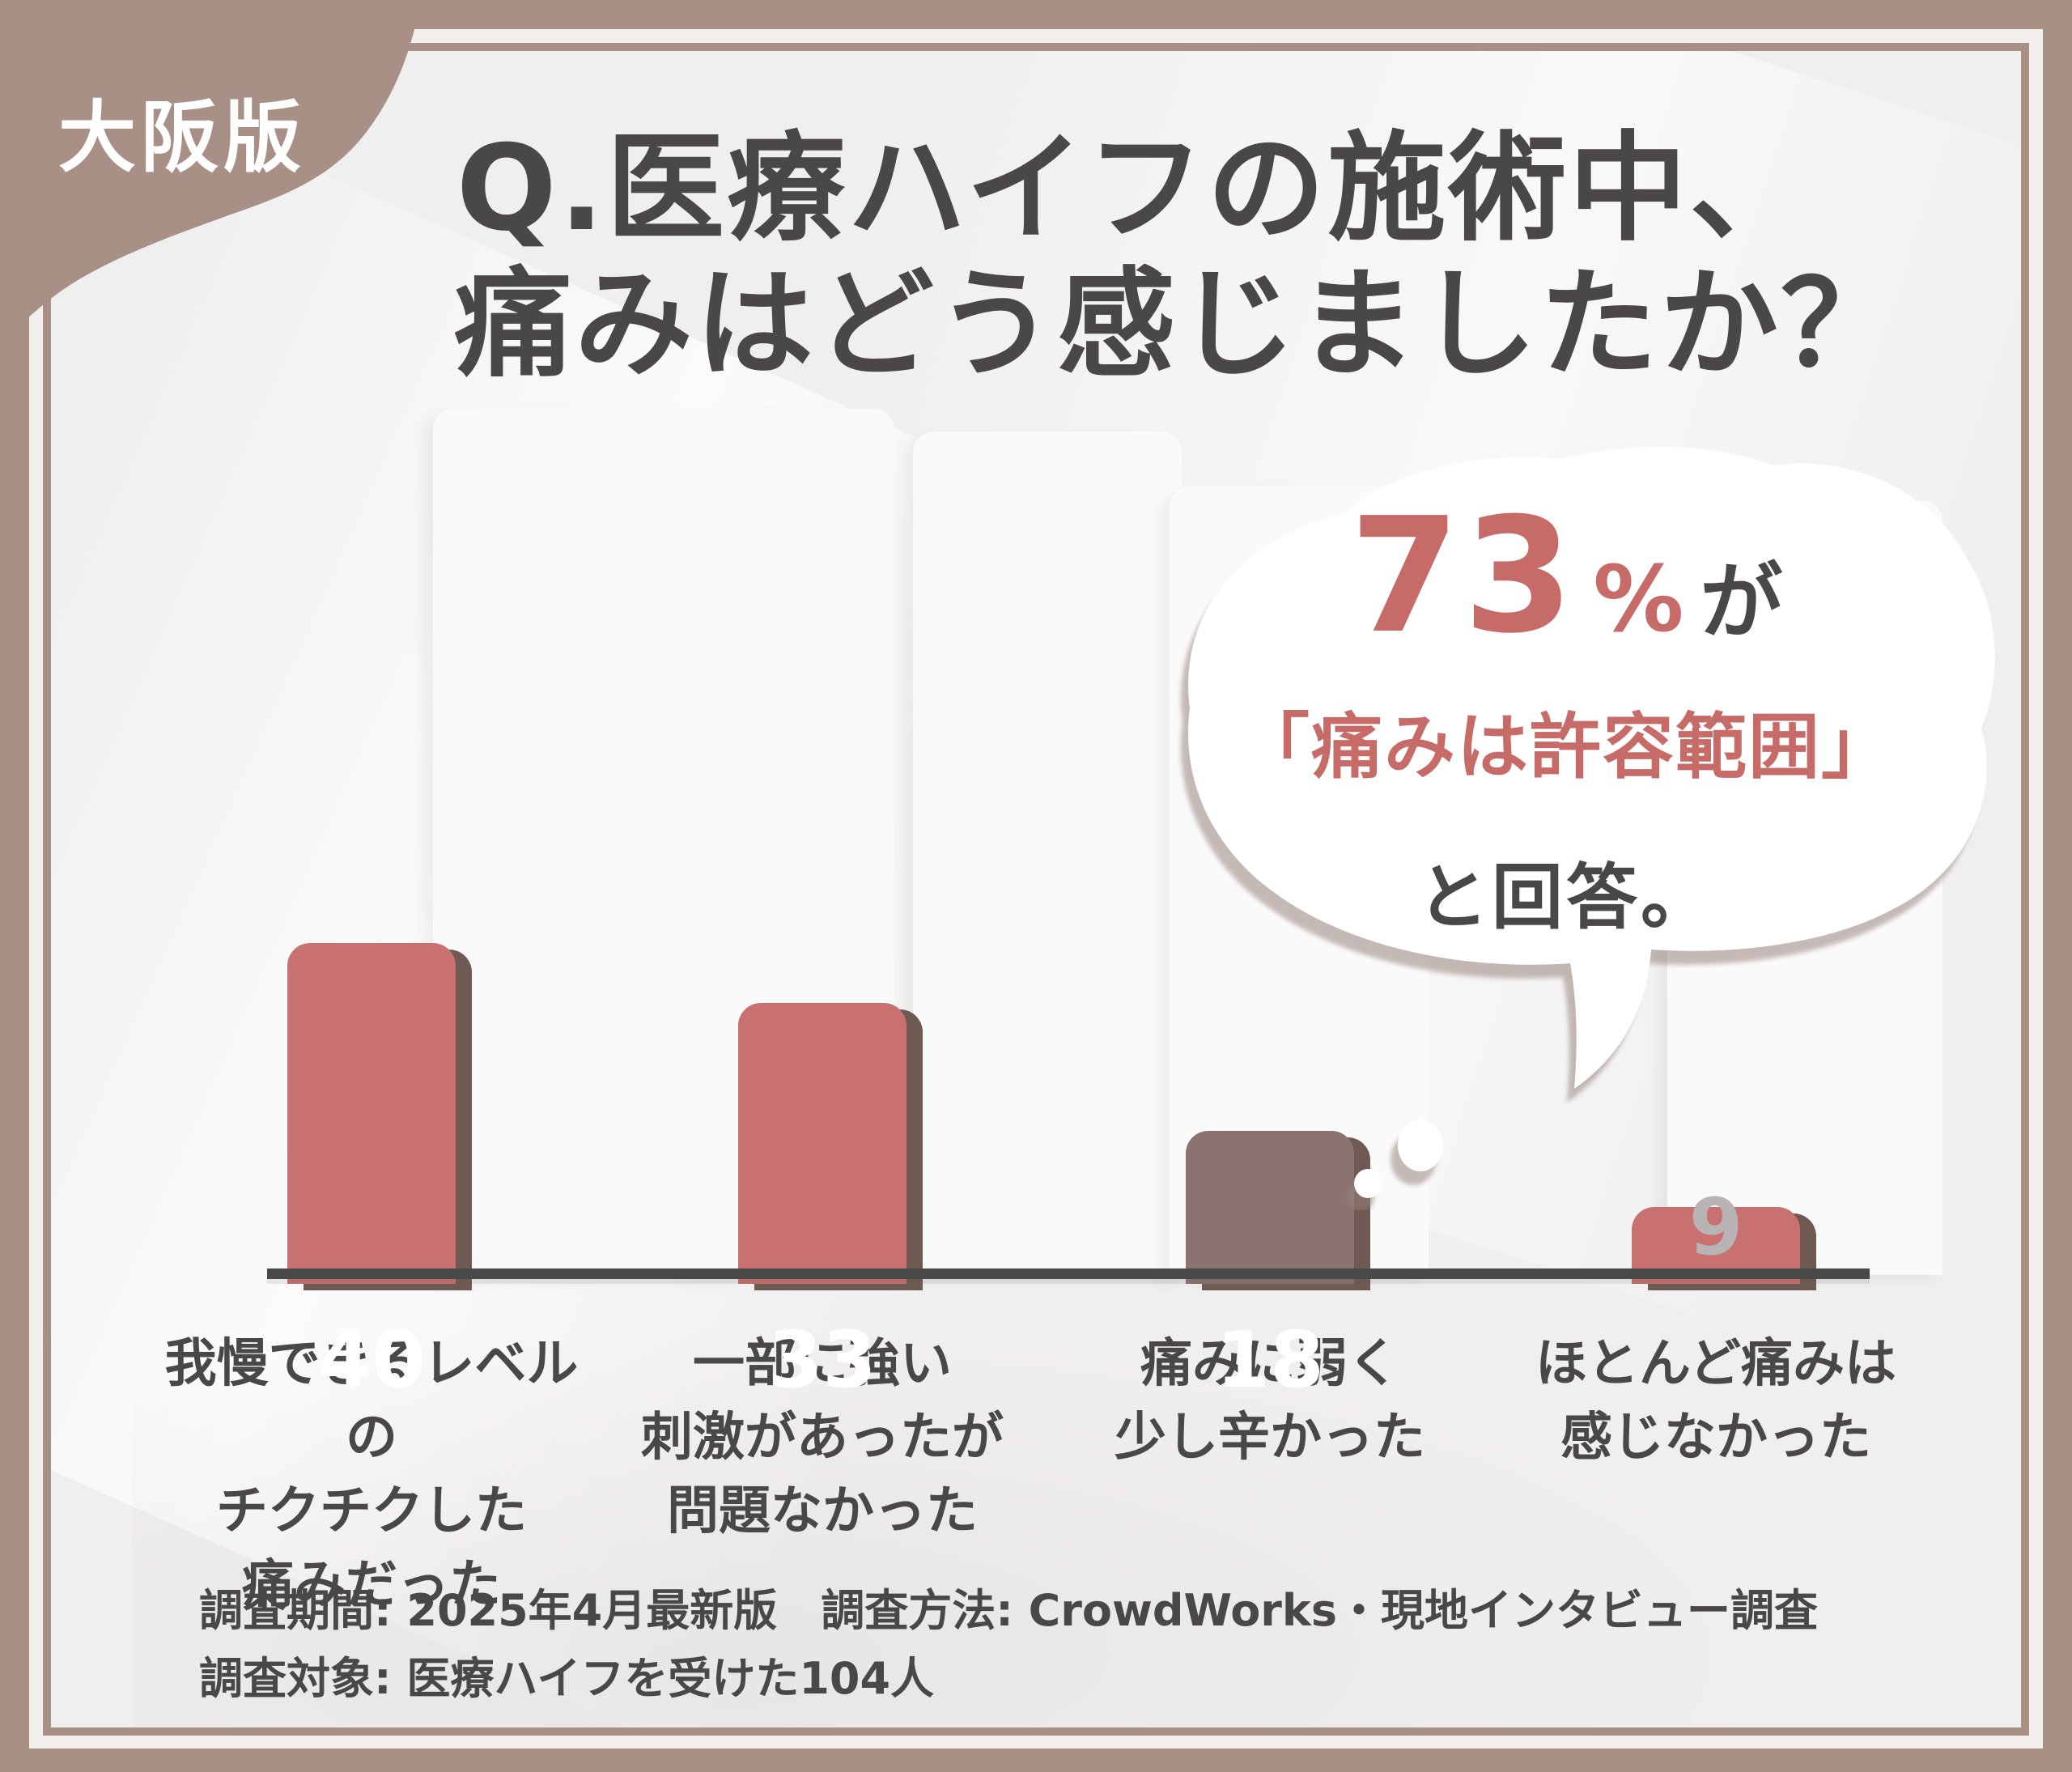 This screenshot has height=1772, width=2072. Describe the element at coordinates (1566, 747) in the screenshot. I see `callout-quote: 「痛みは許容範囲」` at that location.